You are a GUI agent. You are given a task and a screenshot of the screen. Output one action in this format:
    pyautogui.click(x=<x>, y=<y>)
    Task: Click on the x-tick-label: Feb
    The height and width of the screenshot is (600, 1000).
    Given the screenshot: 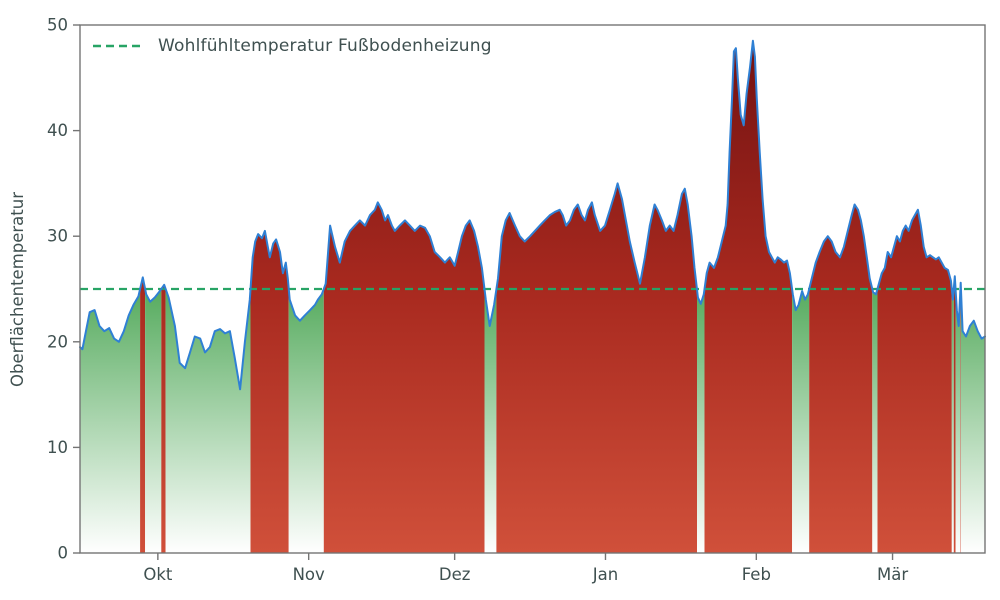 What is the action you would take?
    pyautogui.click(x=756, y=574)
    